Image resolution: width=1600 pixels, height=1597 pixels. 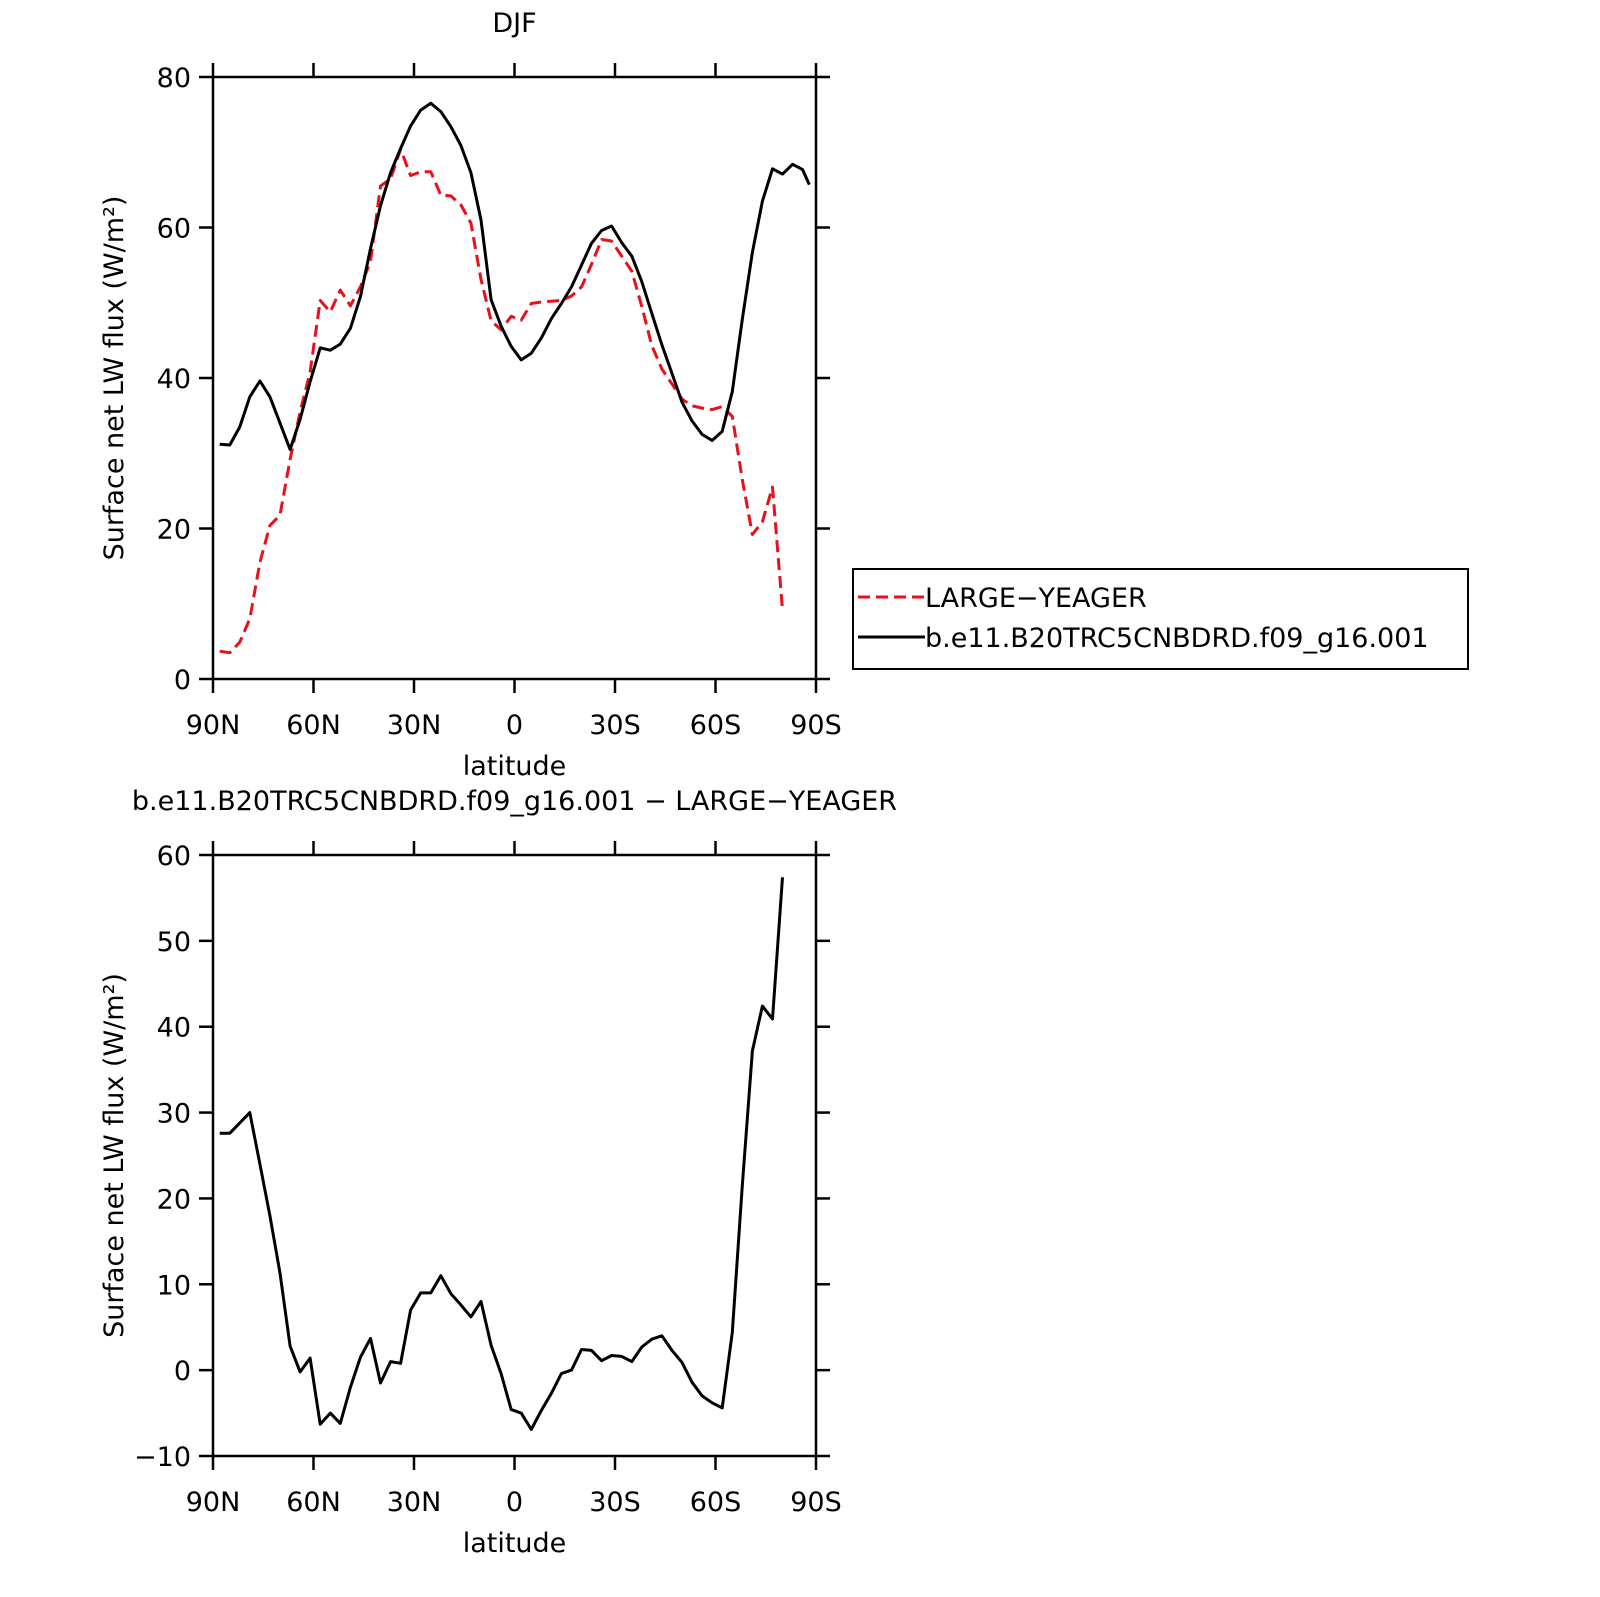 I want to click on y-tick-label: −10, so click(x=162, y=1457).